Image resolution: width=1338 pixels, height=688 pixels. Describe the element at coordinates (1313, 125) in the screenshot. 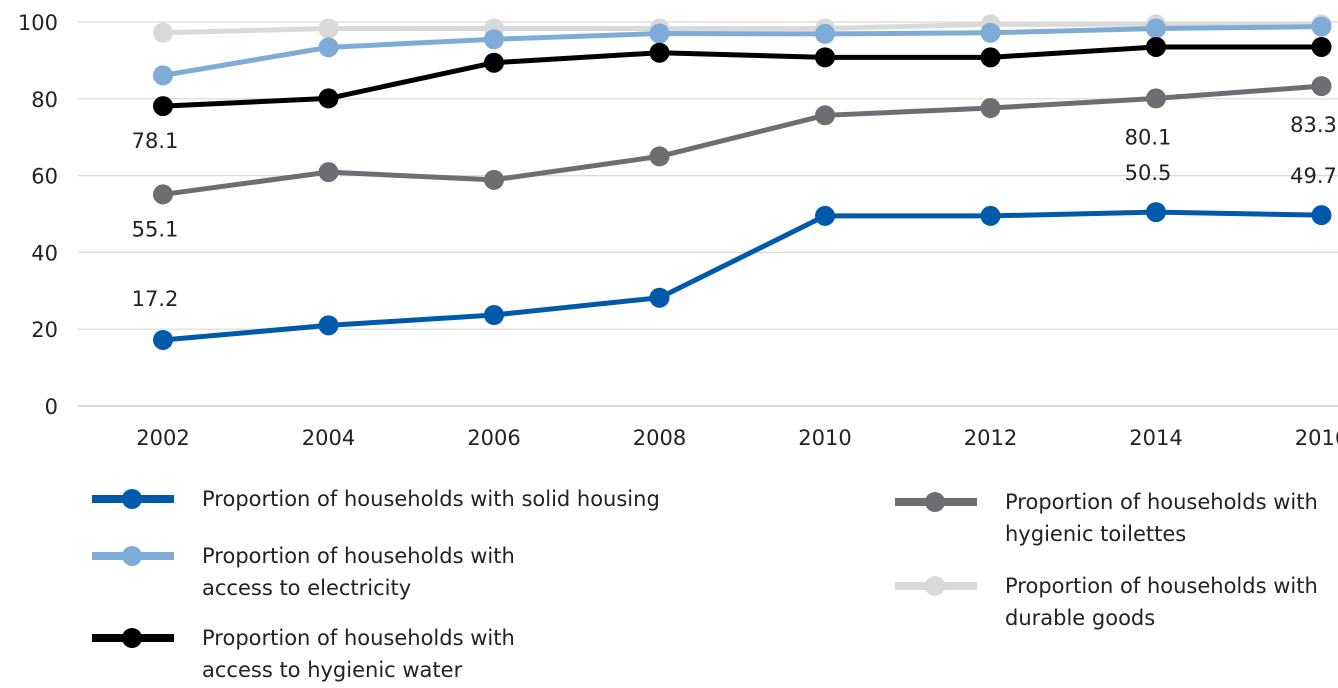

I see `data-label-toilettes: 83.3` at that location.